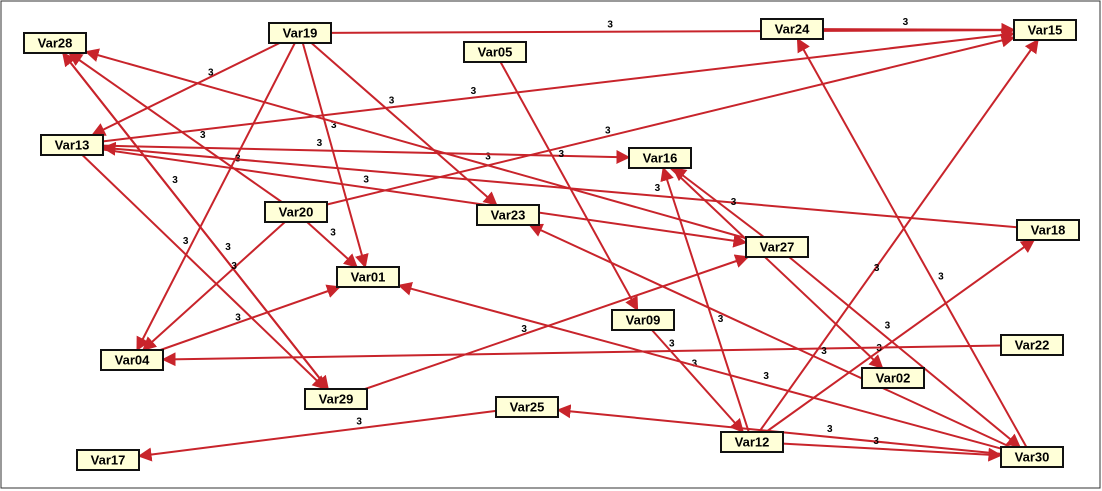 The image size is (1102, 491). I want to click on node-label: Var18, so click(1048, 229).